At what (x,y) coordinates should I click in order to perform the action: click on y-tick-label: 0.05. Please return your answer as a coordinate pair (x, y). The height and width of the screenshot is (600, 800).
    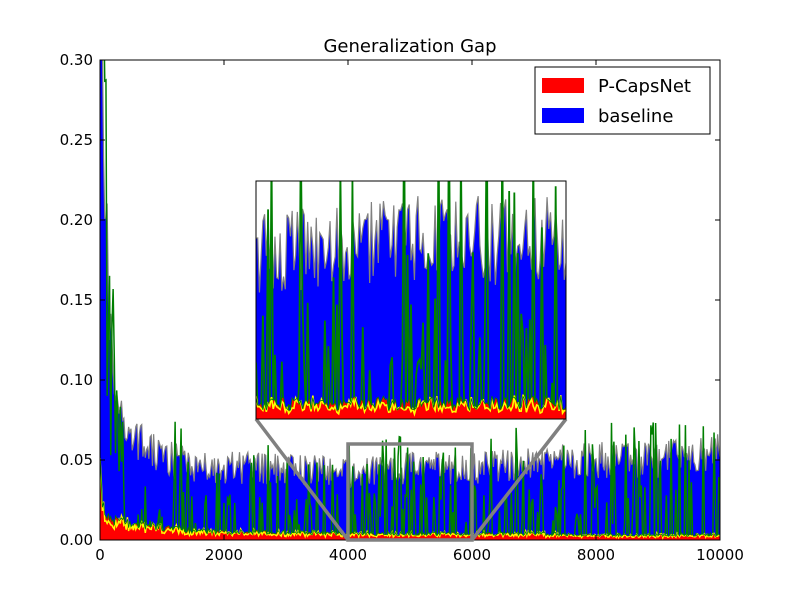
    Looking at the image, I should click on (76, 460).